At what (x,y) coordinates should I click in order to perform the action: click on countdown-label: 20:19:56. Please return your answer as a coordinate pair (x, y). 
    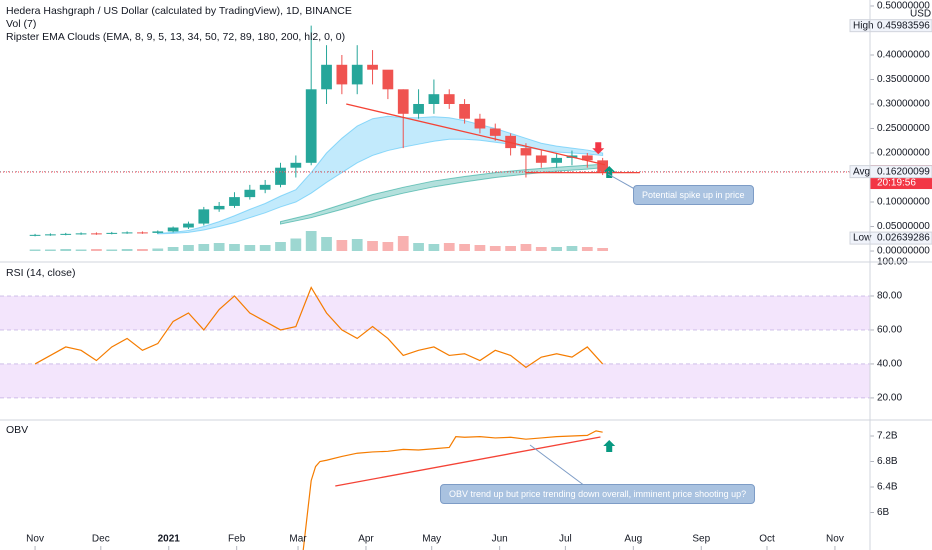
    Looking at the image, I should click on (896, 183).